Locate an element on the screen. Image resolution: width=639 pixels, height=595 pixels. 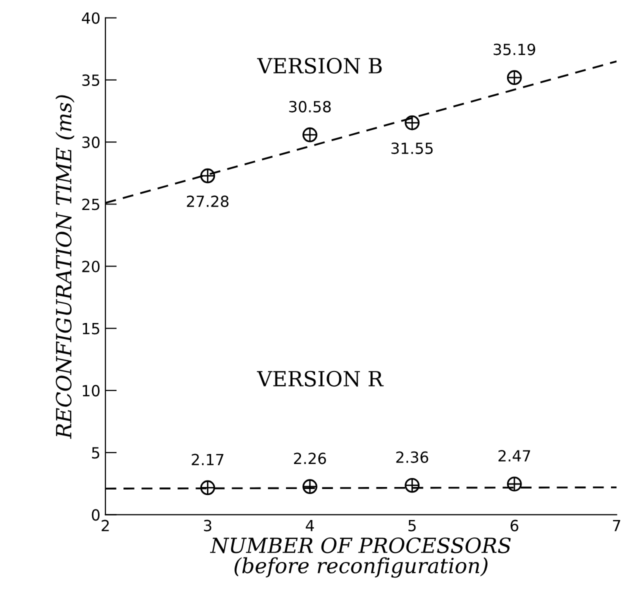
data-label: 2.36 is located at coordinates (412, 457).